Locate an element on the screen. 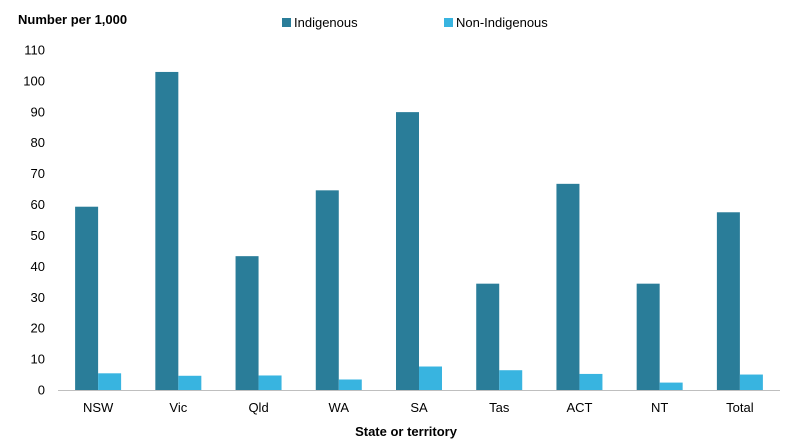  x-axis-ticks: NSW Vic Qld WA SA Tas ACT NT Total is located at coordinates (418, 407).